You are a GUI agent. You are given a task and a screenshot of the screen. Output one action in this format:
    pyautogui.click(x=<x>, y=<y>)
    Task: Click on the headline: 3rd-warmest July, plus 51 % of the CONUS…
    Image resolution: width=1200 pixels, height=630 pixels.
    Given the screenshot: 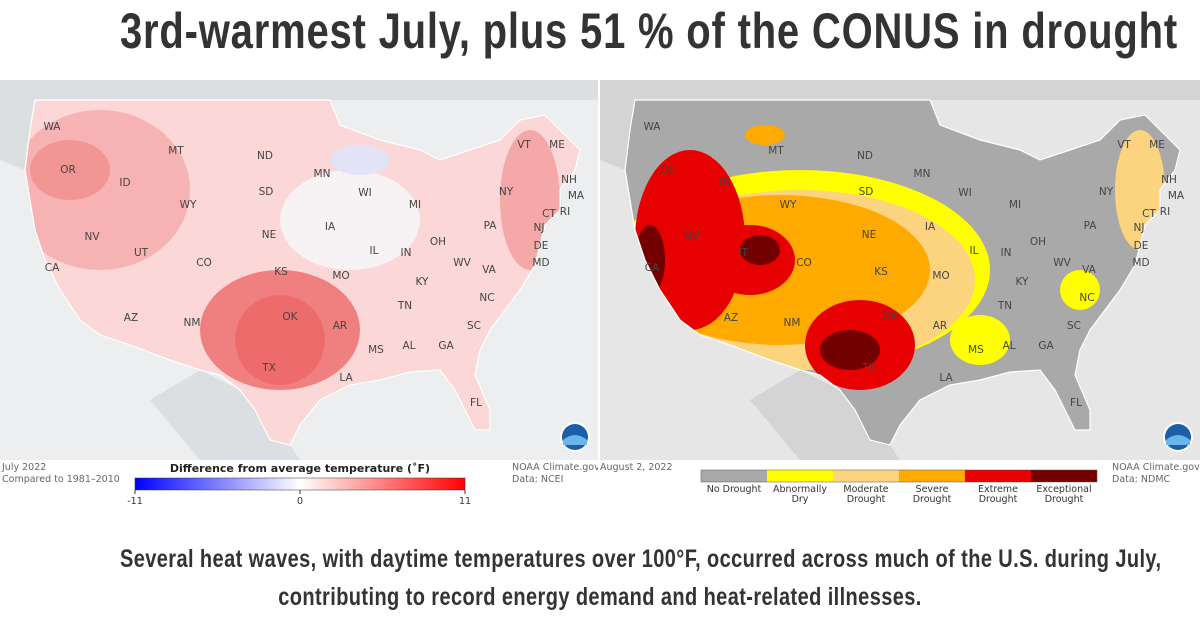 What is the action you would take?
    pyautogui.click(x=649, y=31)
    